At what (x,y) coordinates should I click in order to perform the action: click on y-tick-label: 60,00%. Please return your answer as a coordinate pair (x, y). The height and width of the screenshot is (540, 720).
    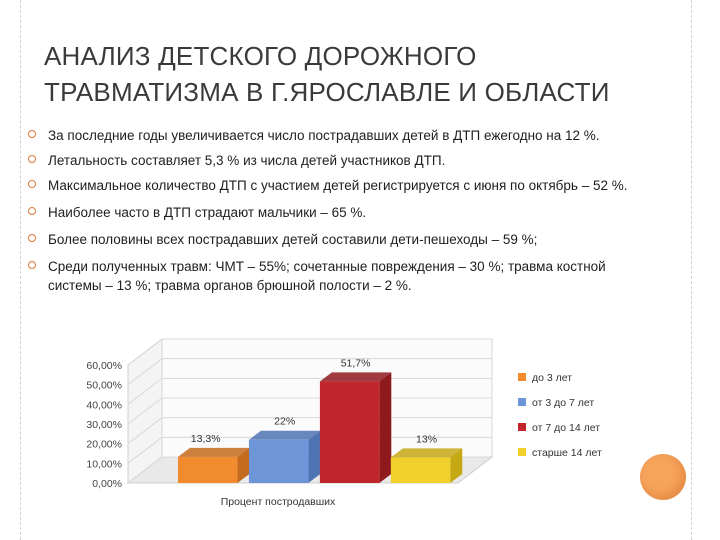
    Looking at the image, I should click on (104, 366).